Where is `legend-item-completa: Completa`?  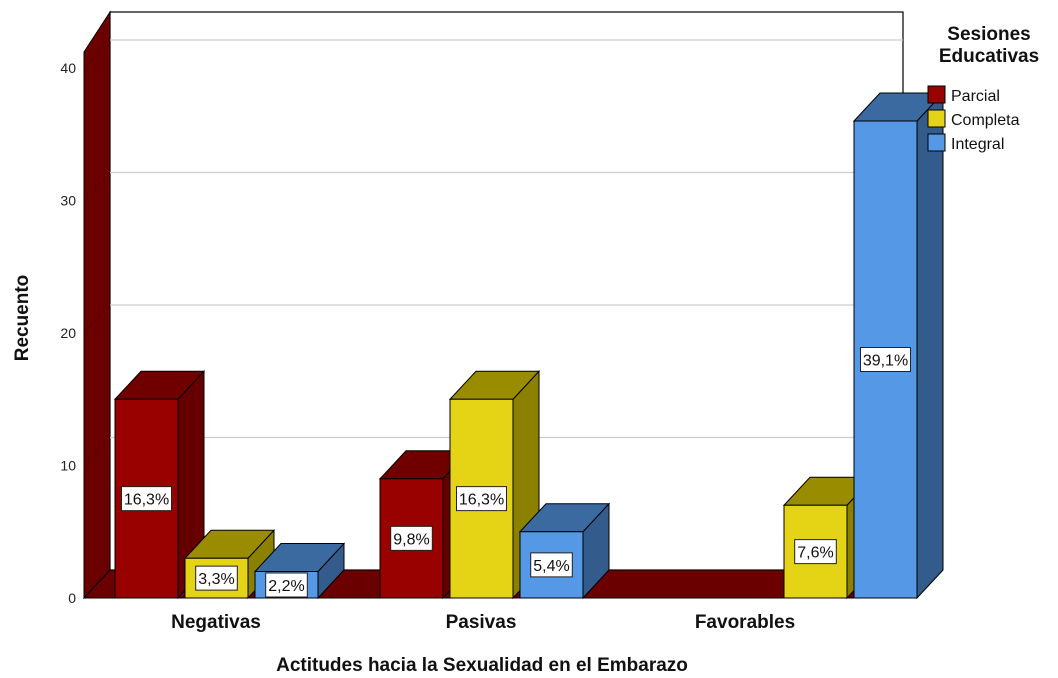
legend-item-completa: Completa is located at coordinates (973, 119).